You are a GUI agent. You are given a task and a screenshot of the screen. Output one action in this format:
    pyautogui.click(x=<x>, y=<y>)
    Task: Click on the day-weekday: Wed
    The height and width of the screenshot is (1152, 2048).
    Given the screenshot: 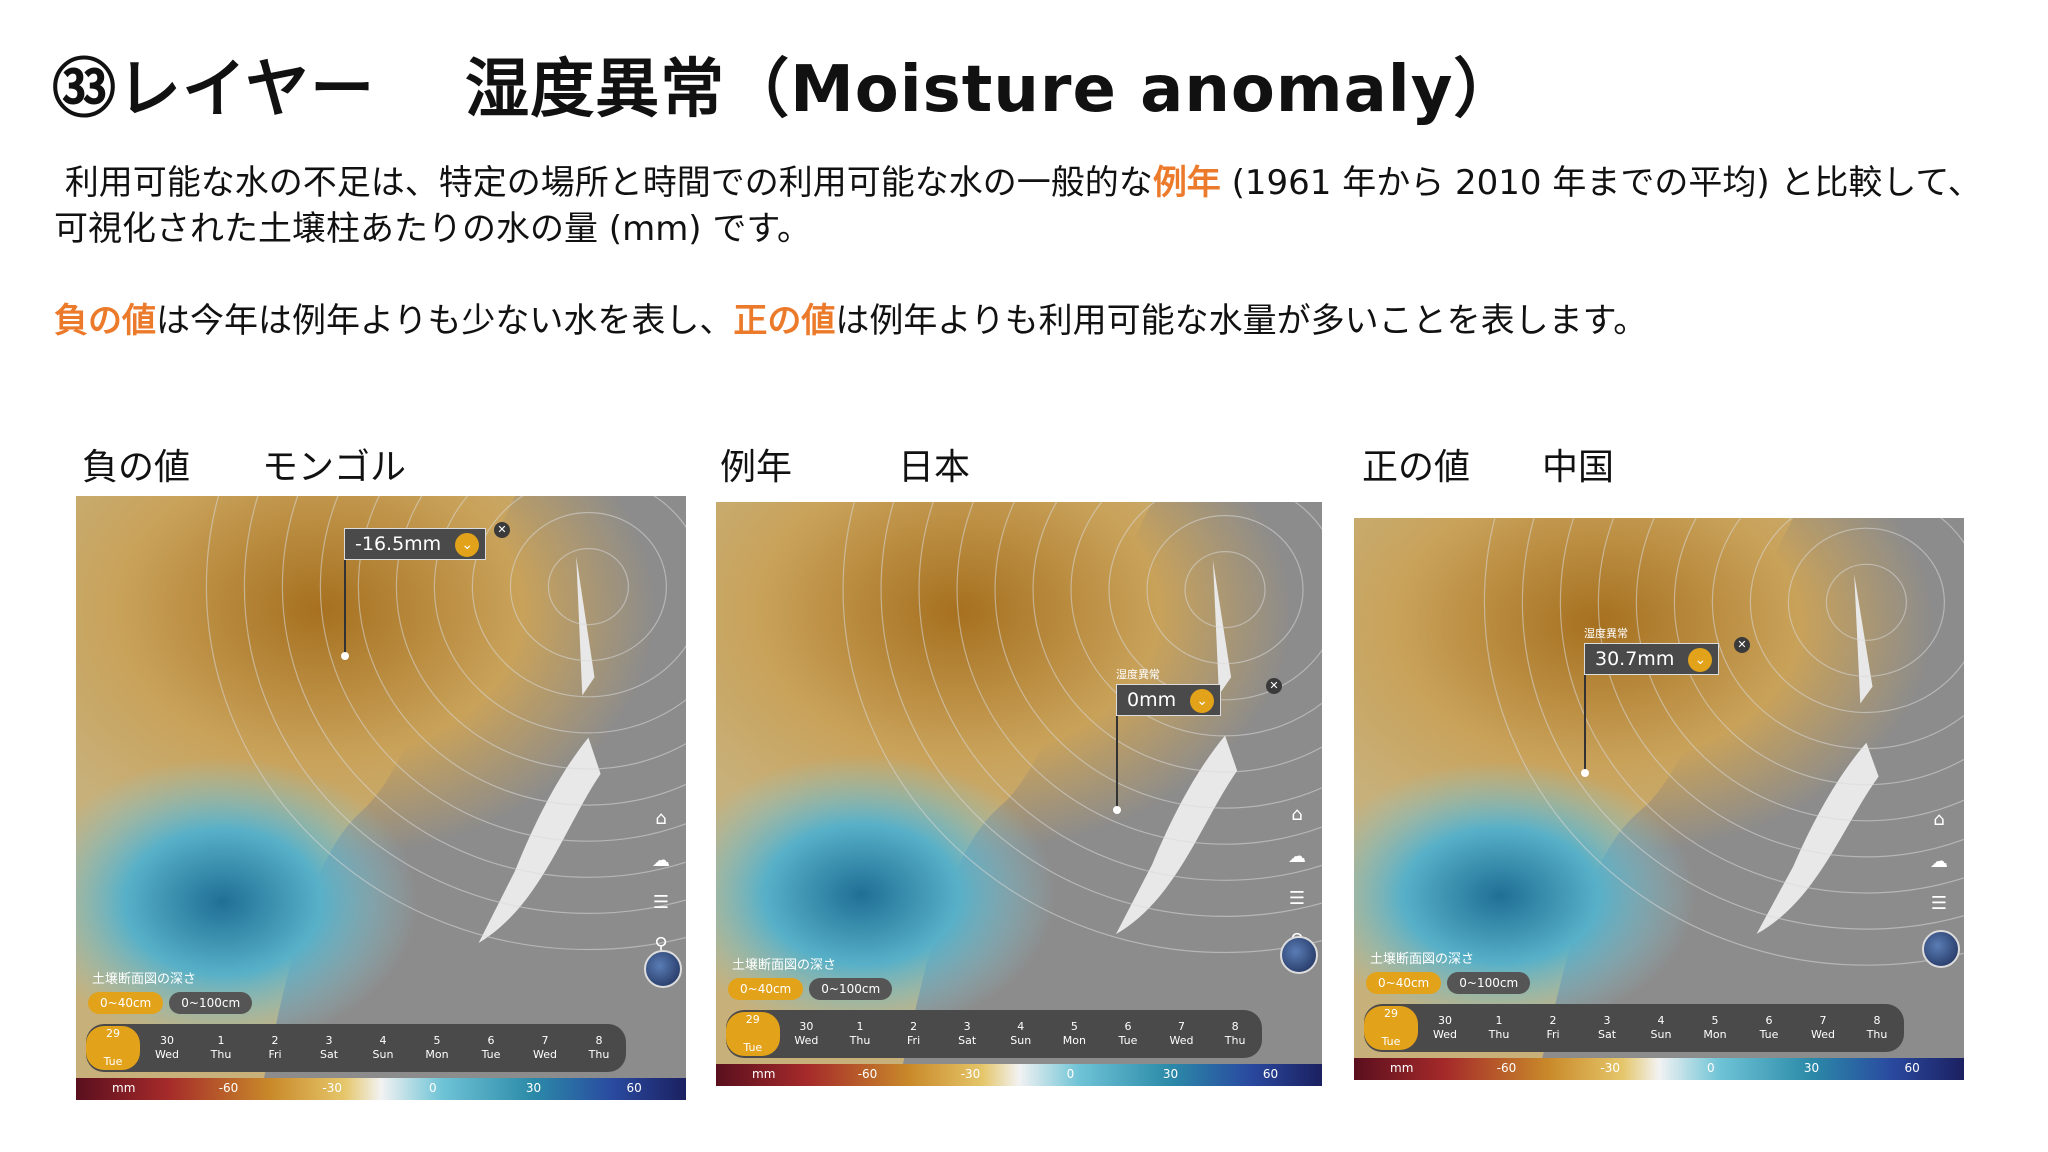 What is the action you would take?
    pyautogui.click(x=1181, y=1040)
    